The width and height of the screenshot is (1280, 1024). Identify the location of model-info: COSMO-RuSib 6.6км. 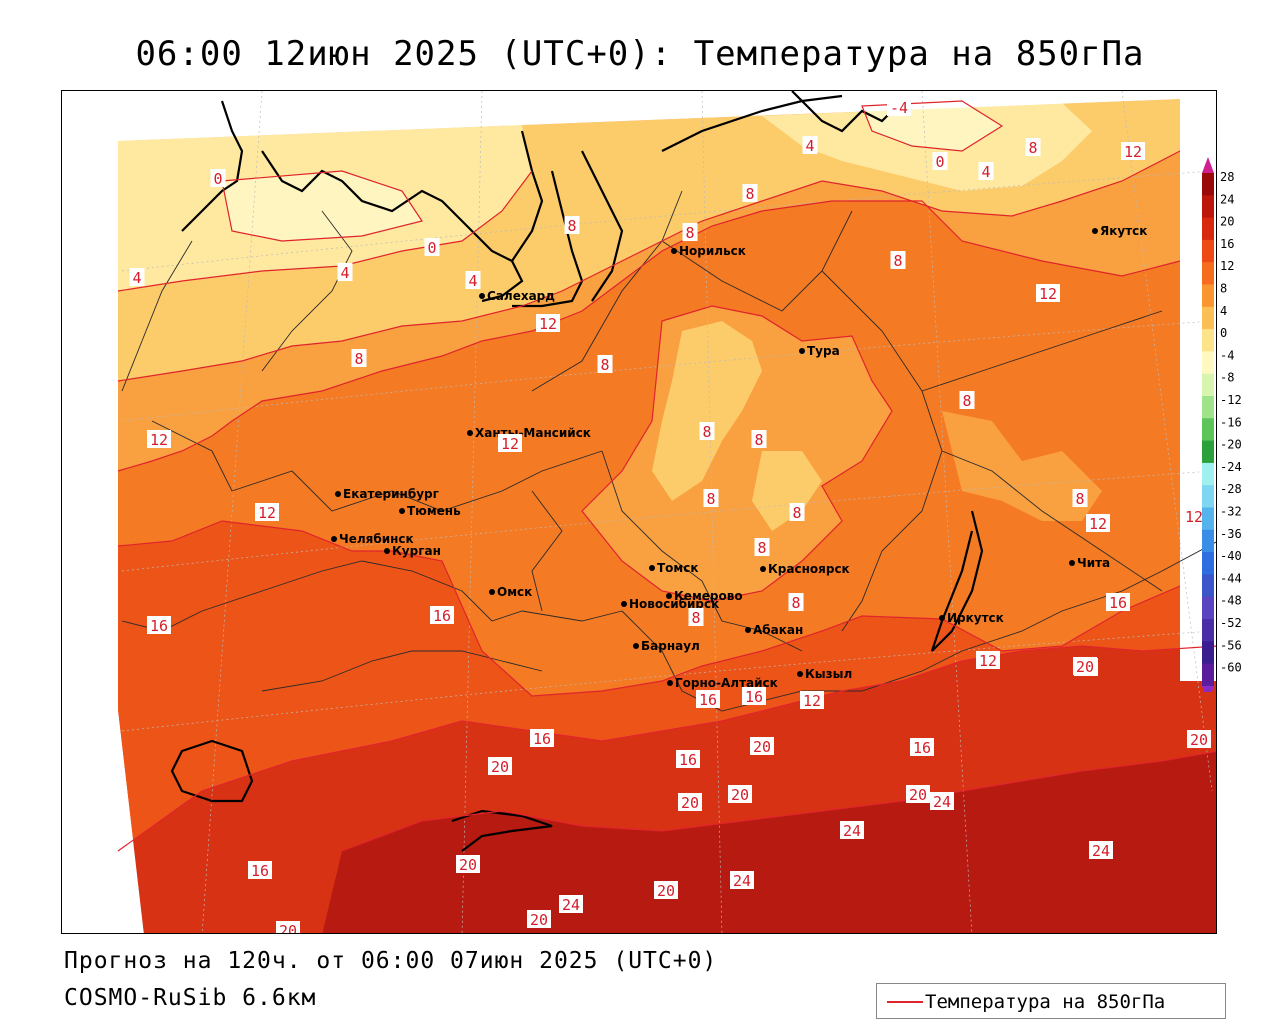
(190, 998).